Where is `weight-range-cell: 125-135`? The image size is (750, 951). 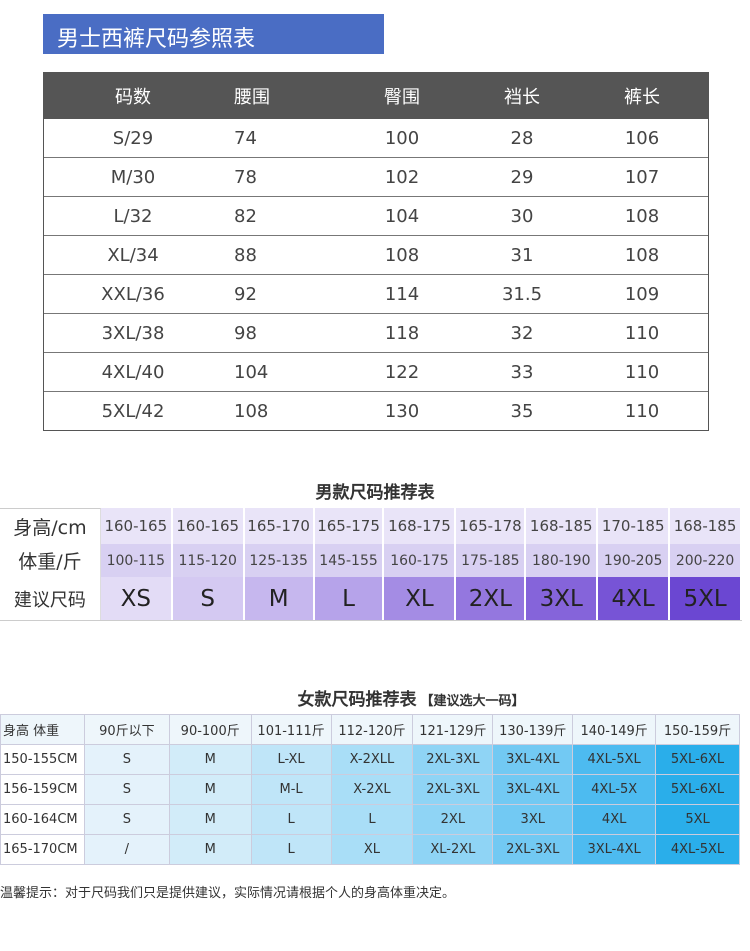
weight-range-cell: 125-135 is located at coordinates (279, 560).